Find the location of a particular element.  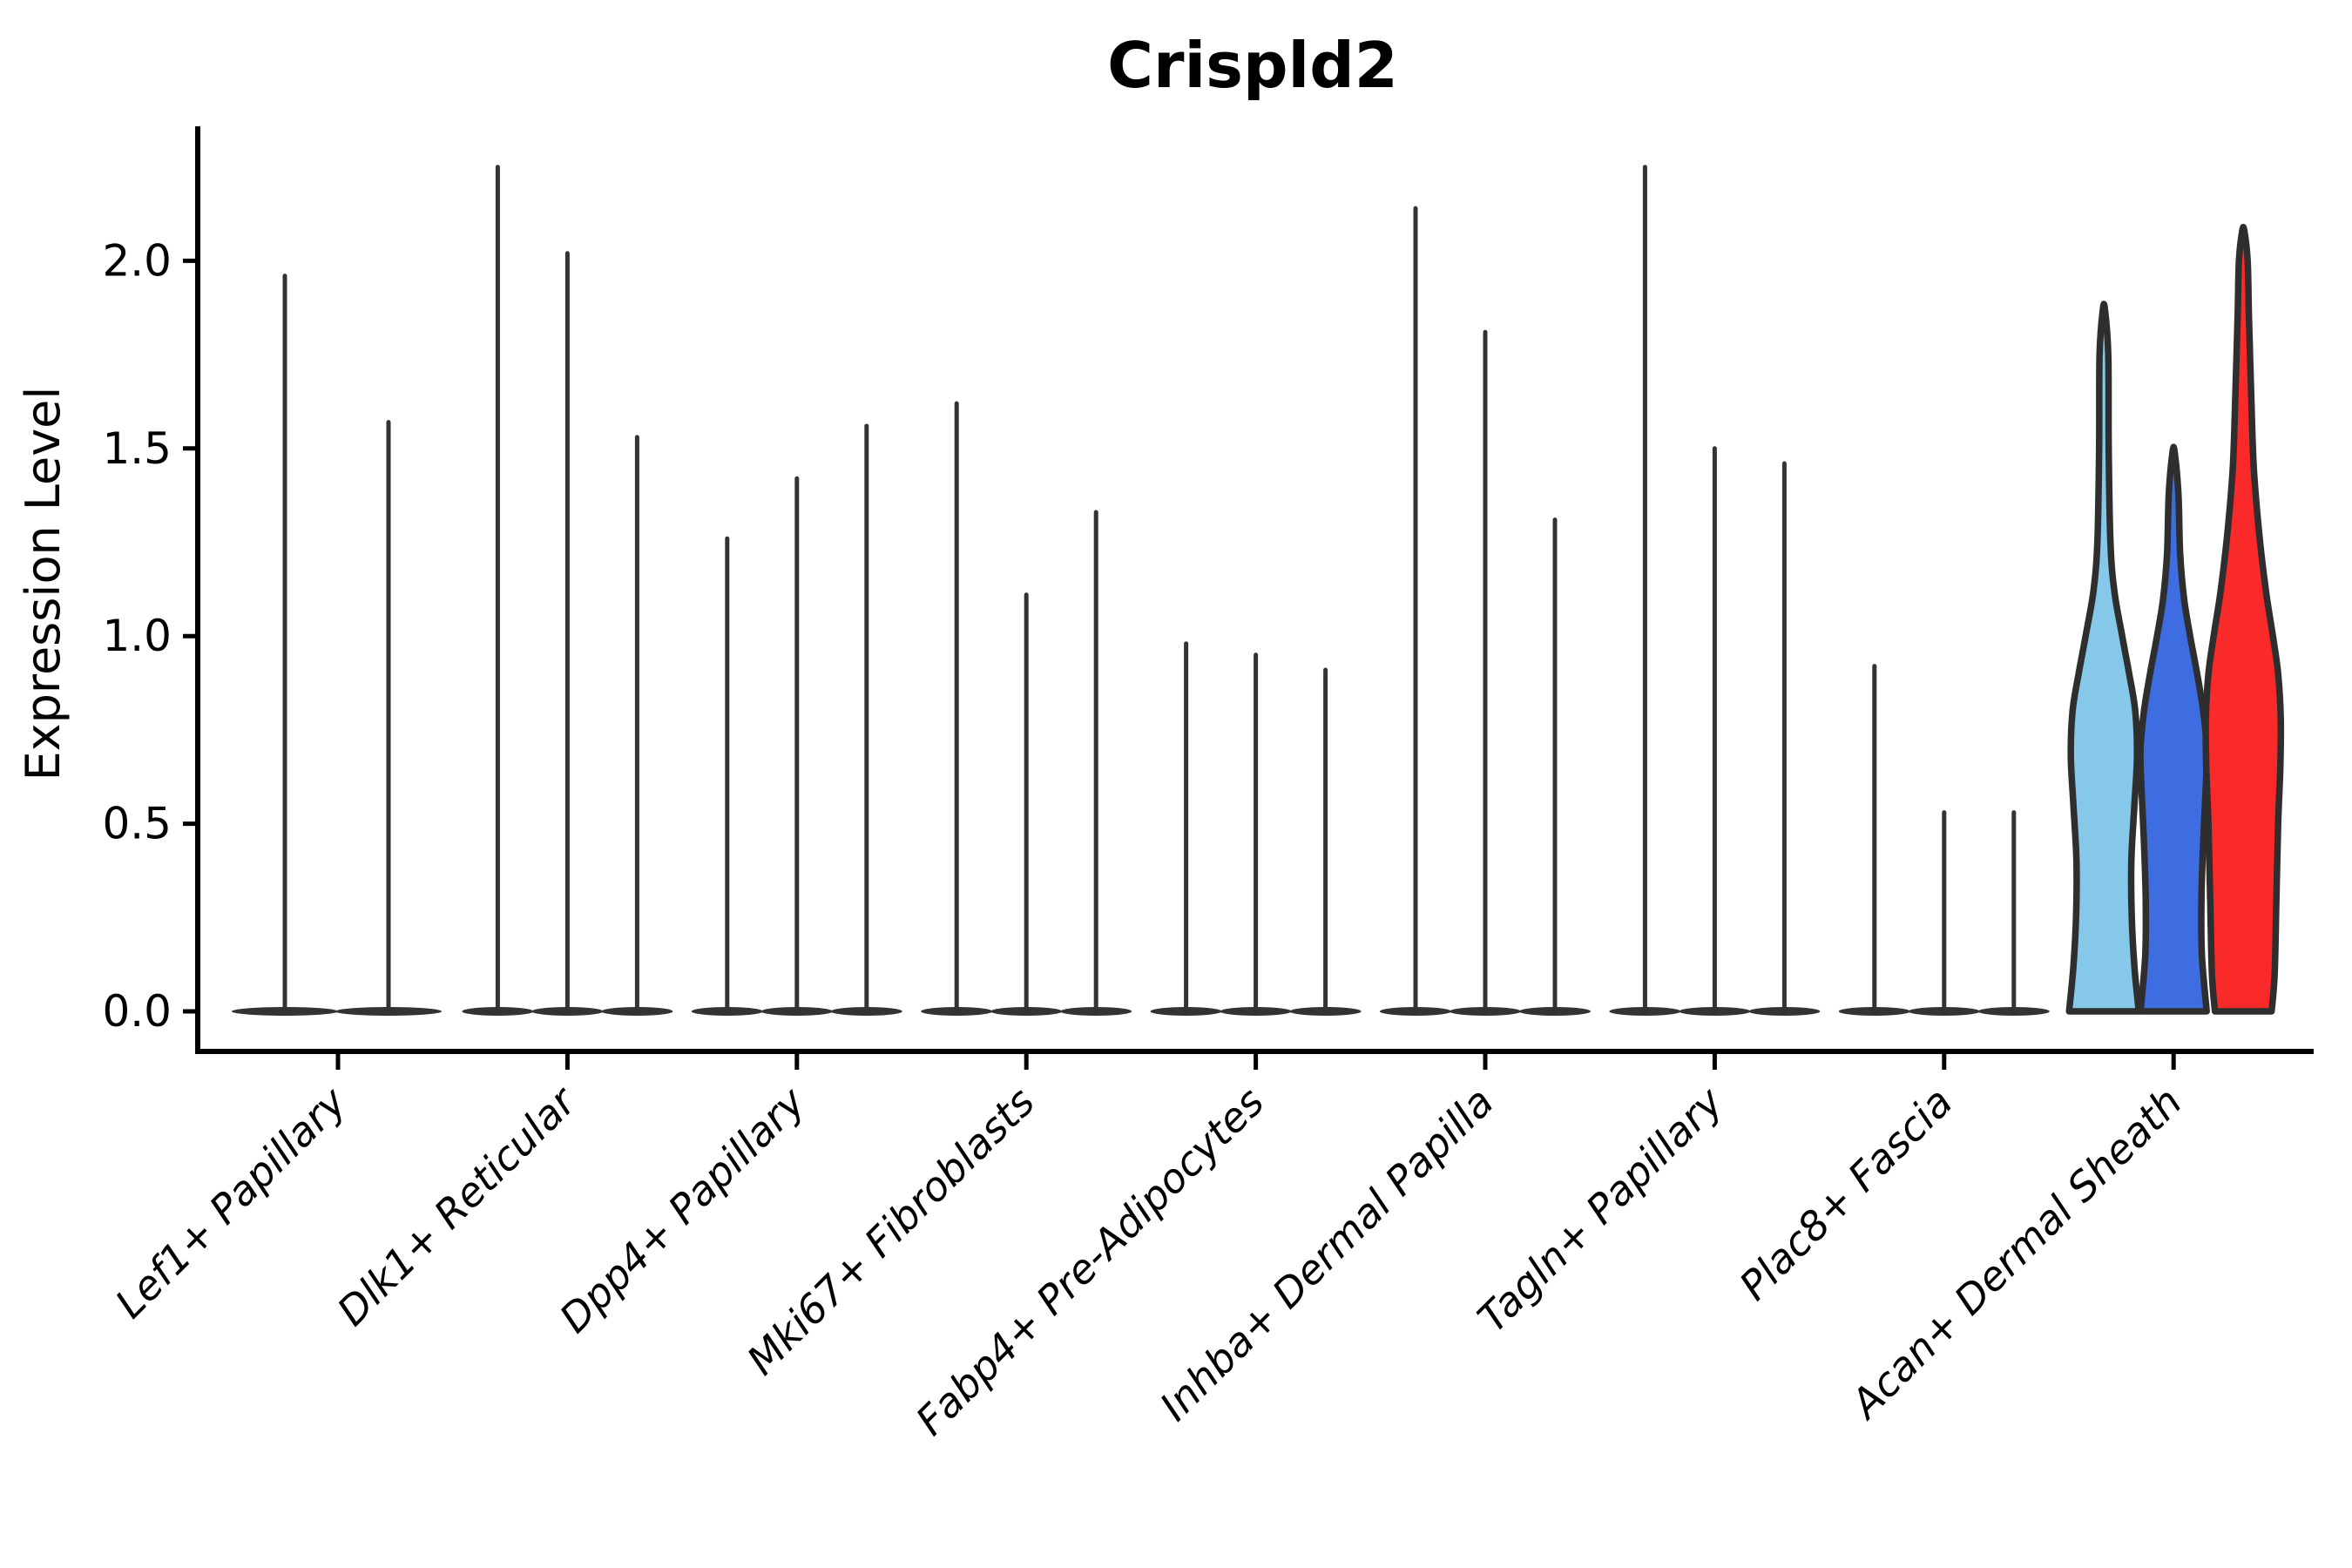

x-tick-label: Dpp4+ Papillary is located at coordinates (682, 1210).